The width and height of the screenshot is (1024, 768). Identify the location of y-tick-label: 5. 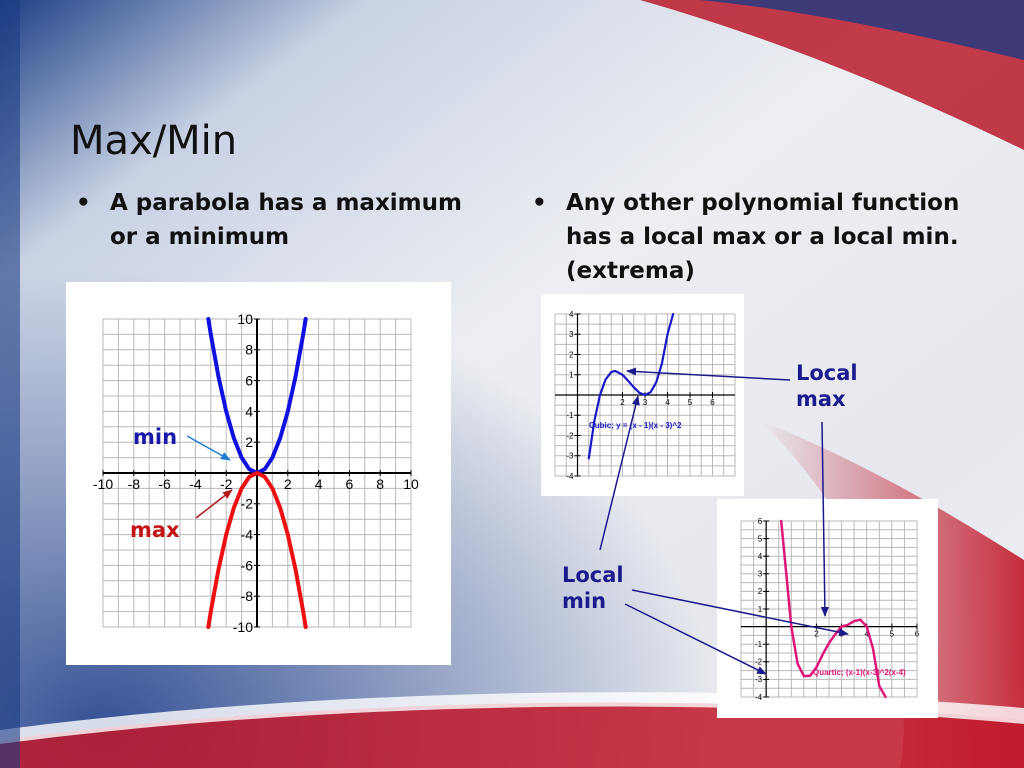
(760, 538).